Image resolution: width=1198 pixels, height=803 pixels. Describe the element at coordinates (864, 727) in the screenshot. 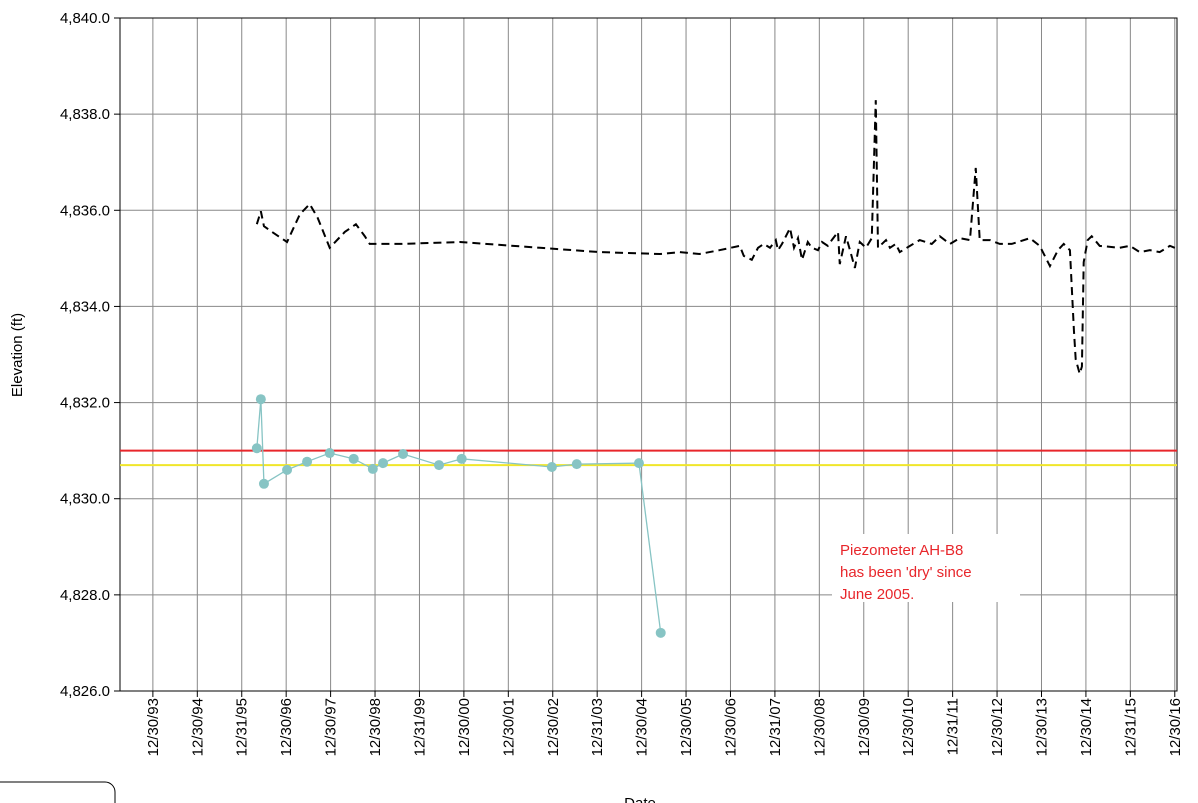

I see `x-tick-label: 12/30/09` at that location.